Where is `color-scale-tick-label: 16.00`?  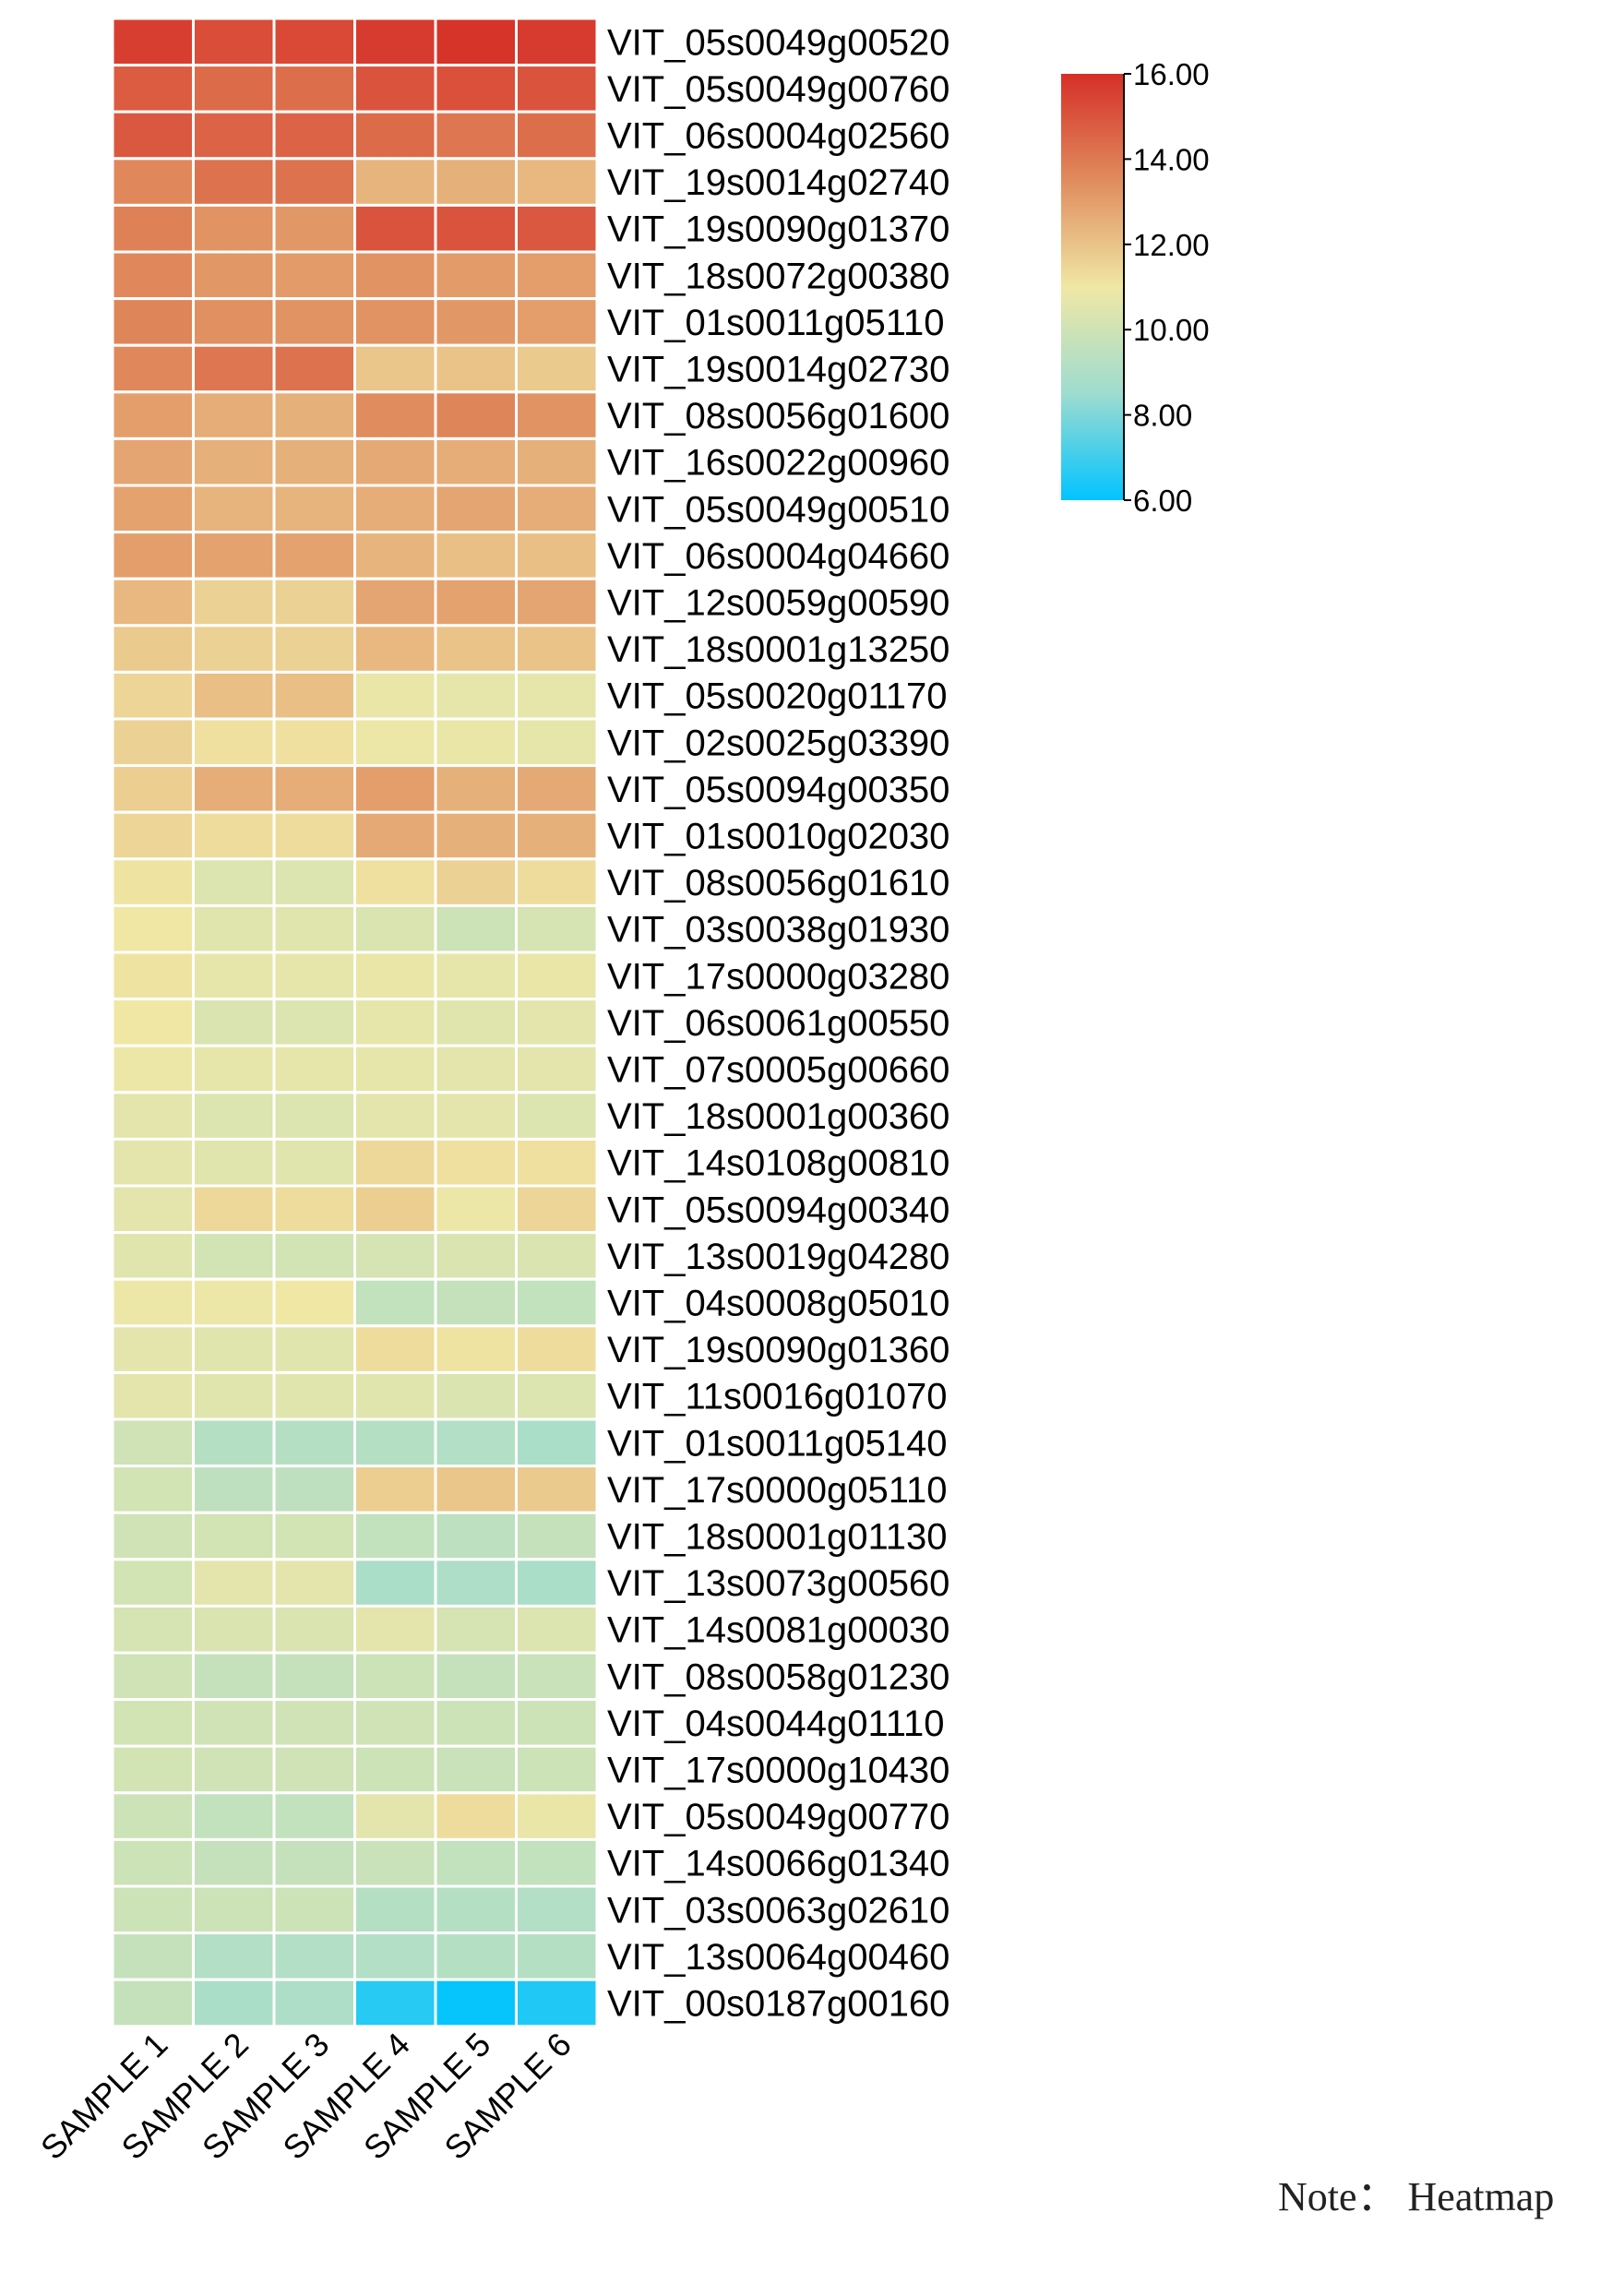
color-scale-tick-label: 16.00 is located at coordinates (1171, 74).